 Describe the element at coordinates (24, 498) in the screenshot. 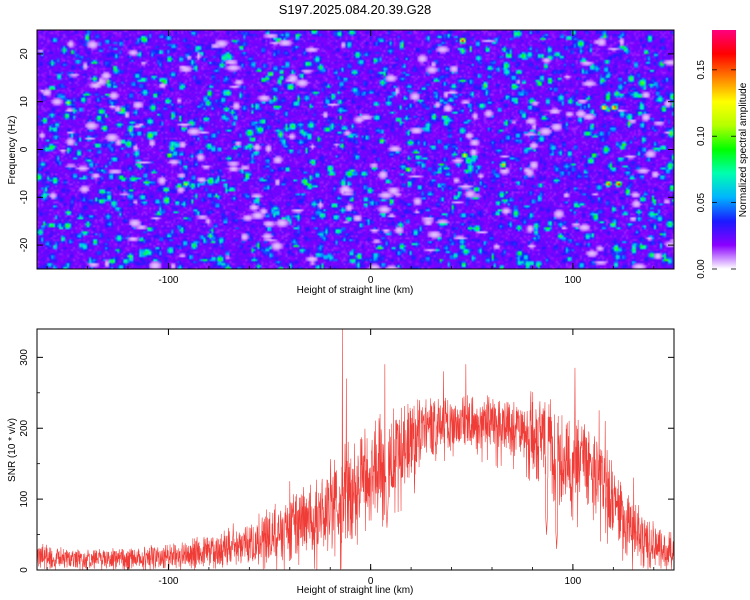

I see `snr-y-tick-label: 100` at that location.